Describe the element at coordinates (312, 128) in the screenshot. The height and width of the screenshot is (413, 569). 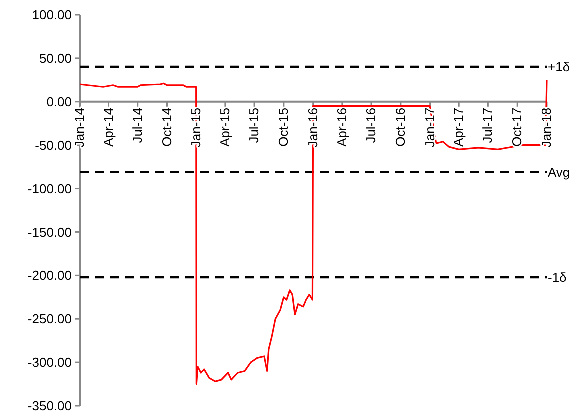
I see `x-tick-label: Jan-16` at that location.